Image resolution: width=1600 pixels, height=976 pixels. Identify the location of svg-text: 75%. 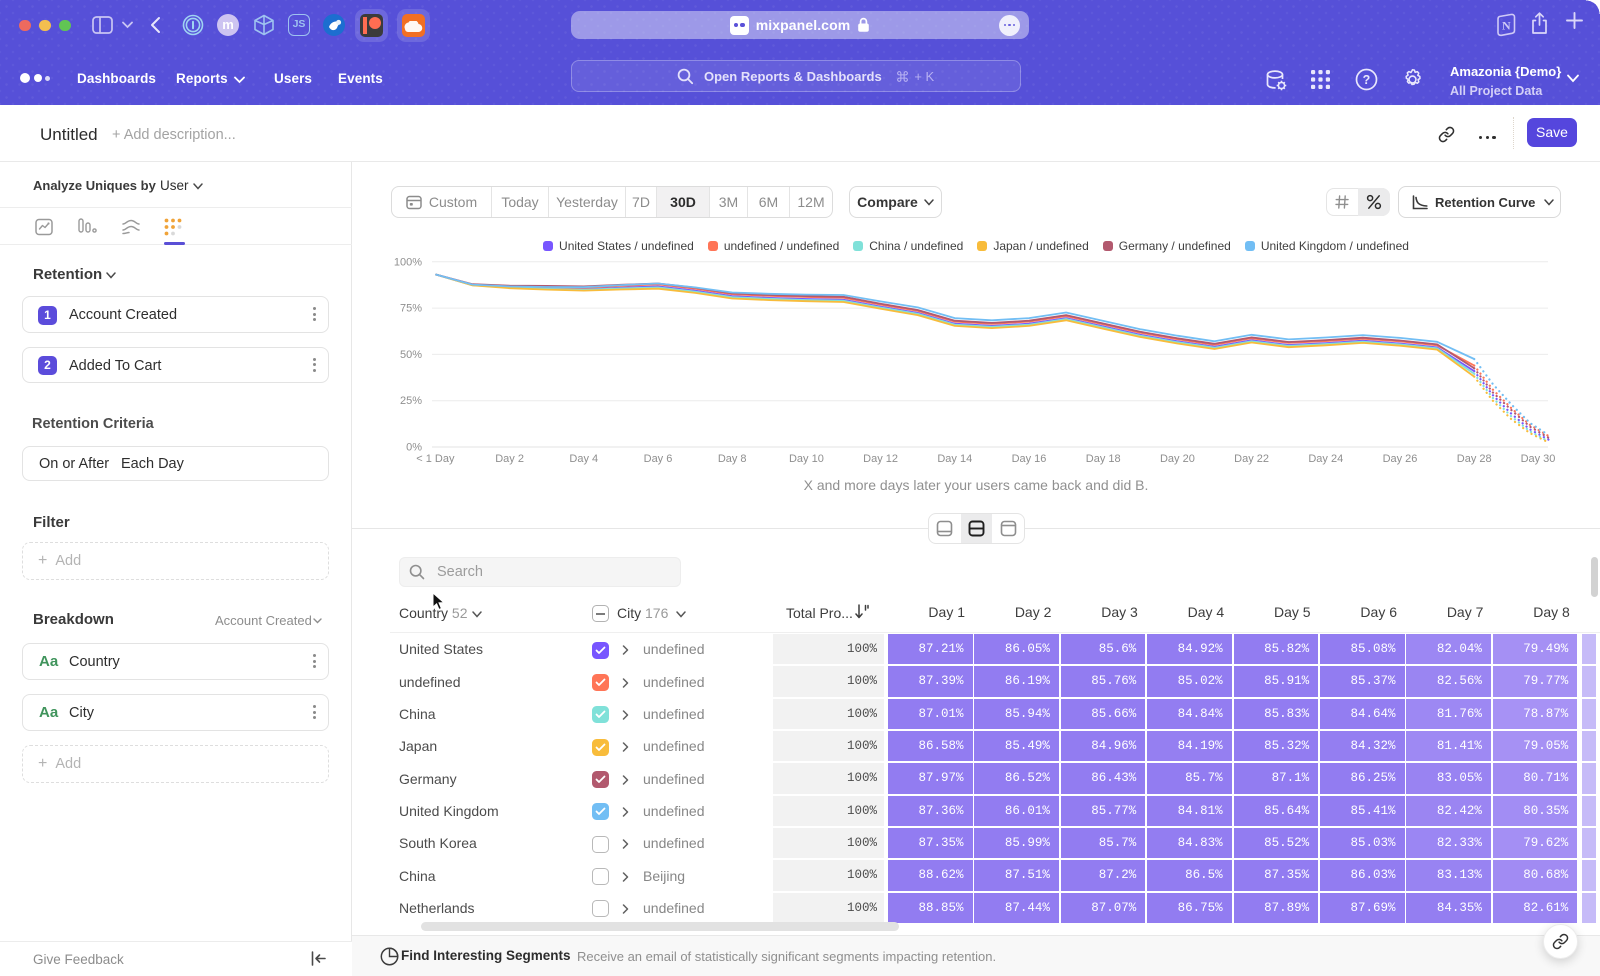
(411, 309).